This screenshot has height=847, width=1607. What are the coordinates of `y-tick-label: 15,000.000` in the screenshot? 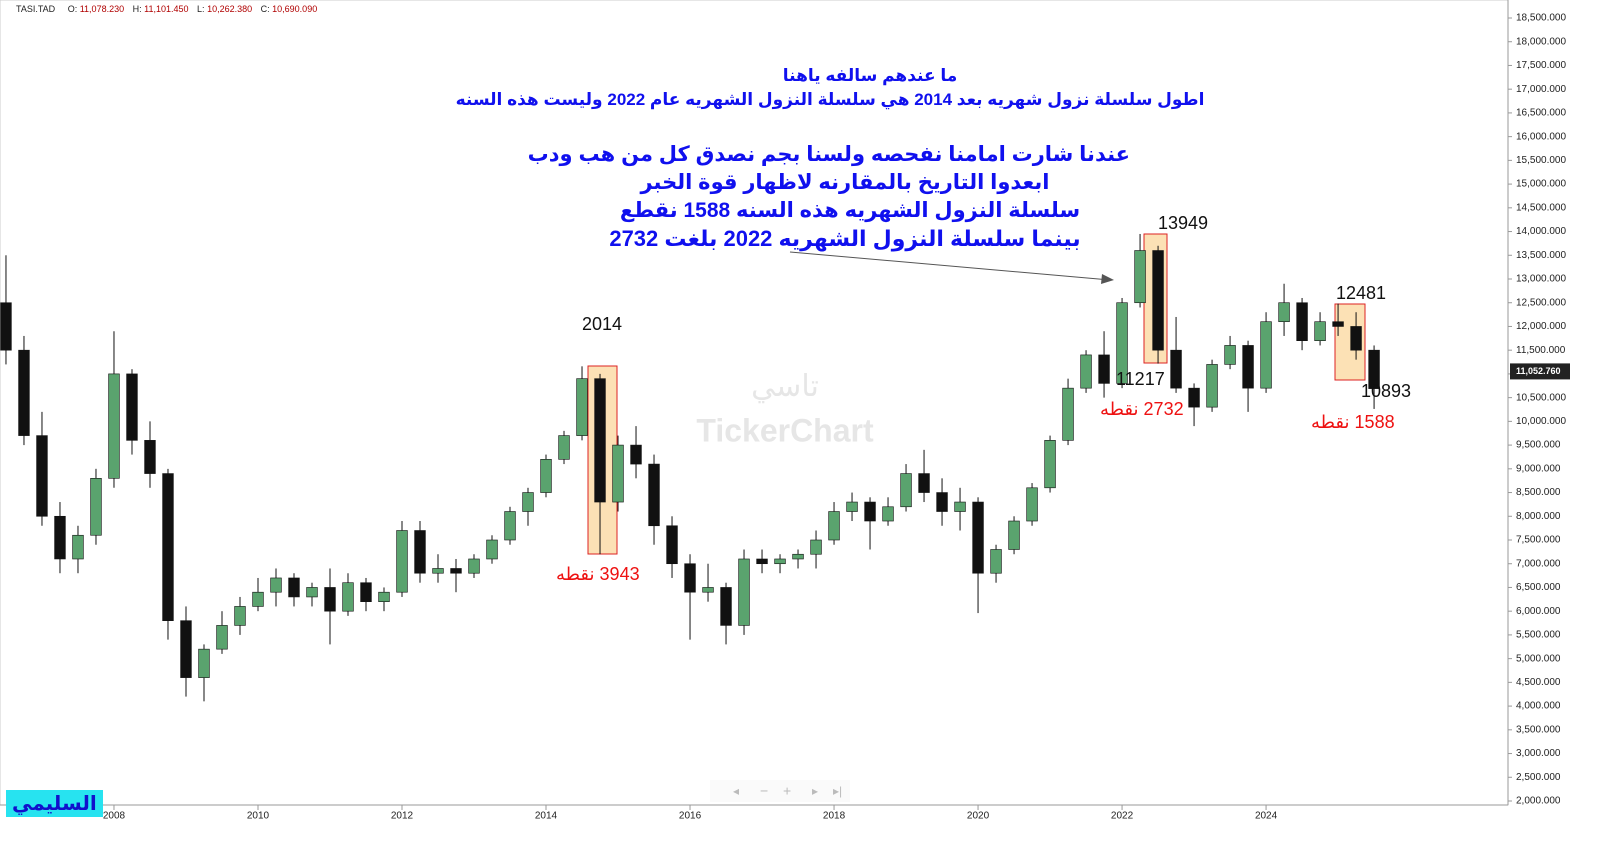 It's located at (1541, 184).